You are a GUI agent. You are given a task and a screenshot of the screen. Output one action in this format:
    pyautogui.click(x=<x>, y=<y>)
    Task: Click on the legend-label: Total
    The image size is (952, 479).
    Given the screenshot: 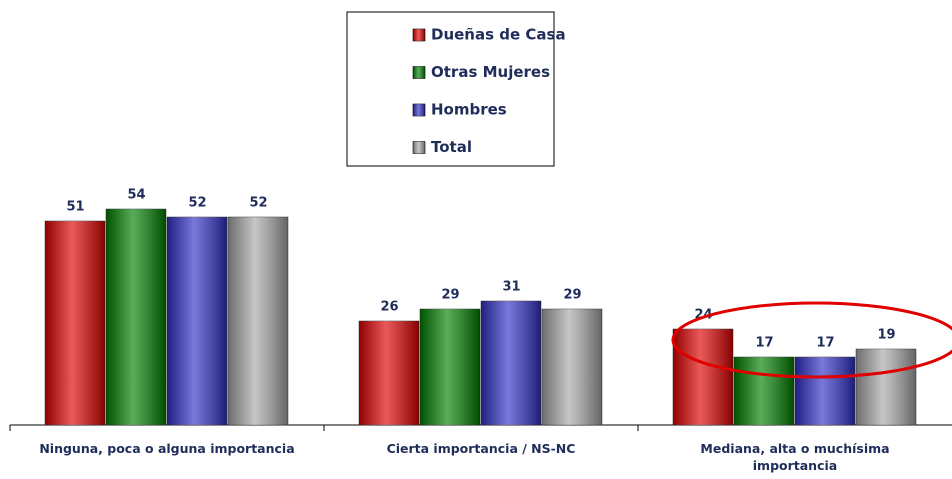 What is the action you would take?
    pyautogui.click(x=451, y=147)
    